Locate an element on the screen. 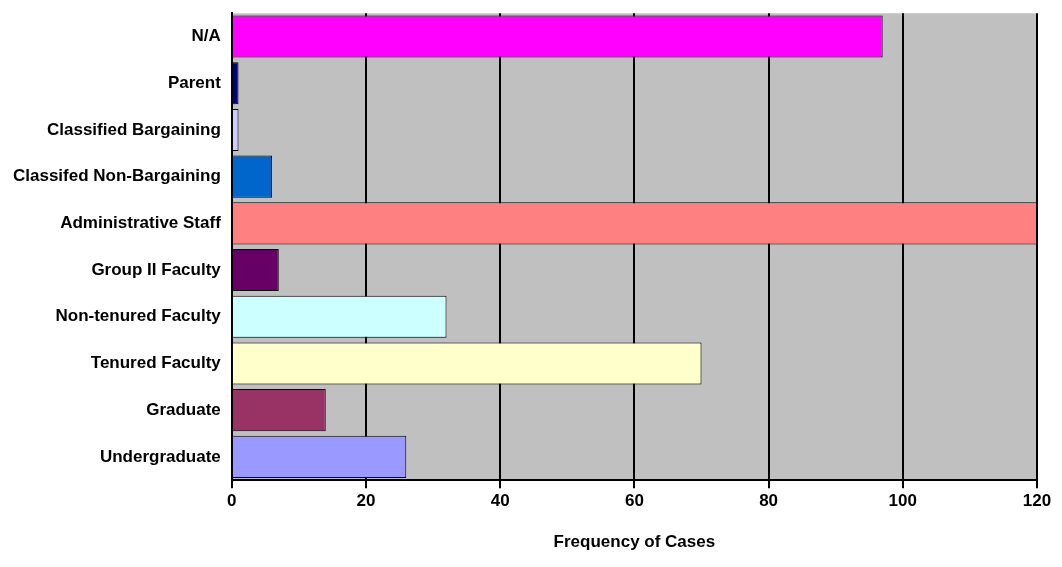 This screenshot has width=1062, height=567. y-tick-label: Administrative Staff is located at coordinates (141, 223).